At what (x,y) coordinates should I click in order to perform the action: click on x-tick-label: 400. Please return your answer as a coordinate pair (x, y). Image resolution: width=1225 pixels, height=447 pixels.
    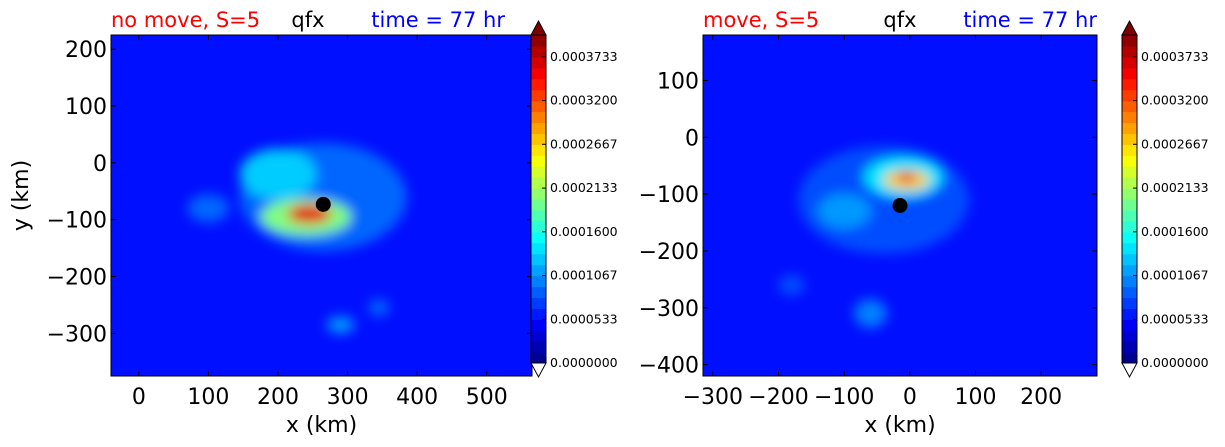
    Looking at the image, I should click on (417, 397).